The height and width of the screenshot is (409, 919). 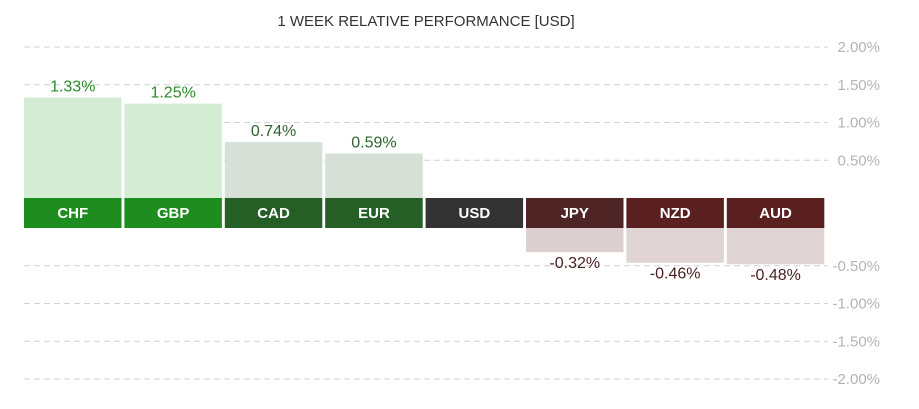 What do you see at coordinates (858, 85) in the screenshot?
I see `y-tick-label: 1.50%` at bounding box center [858, 85].